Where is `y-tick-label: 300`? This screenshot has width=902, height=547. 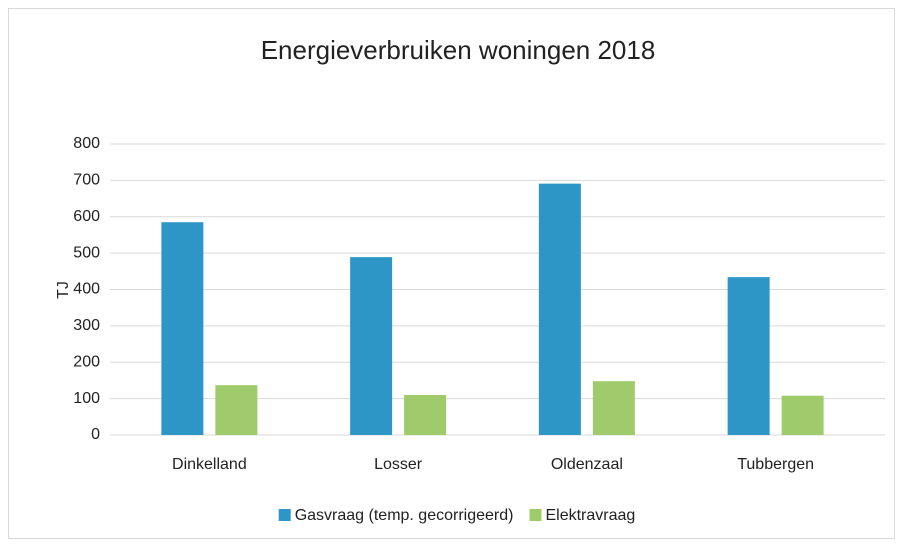
y-tick-label: 300 is located at coordinates (86, 325).